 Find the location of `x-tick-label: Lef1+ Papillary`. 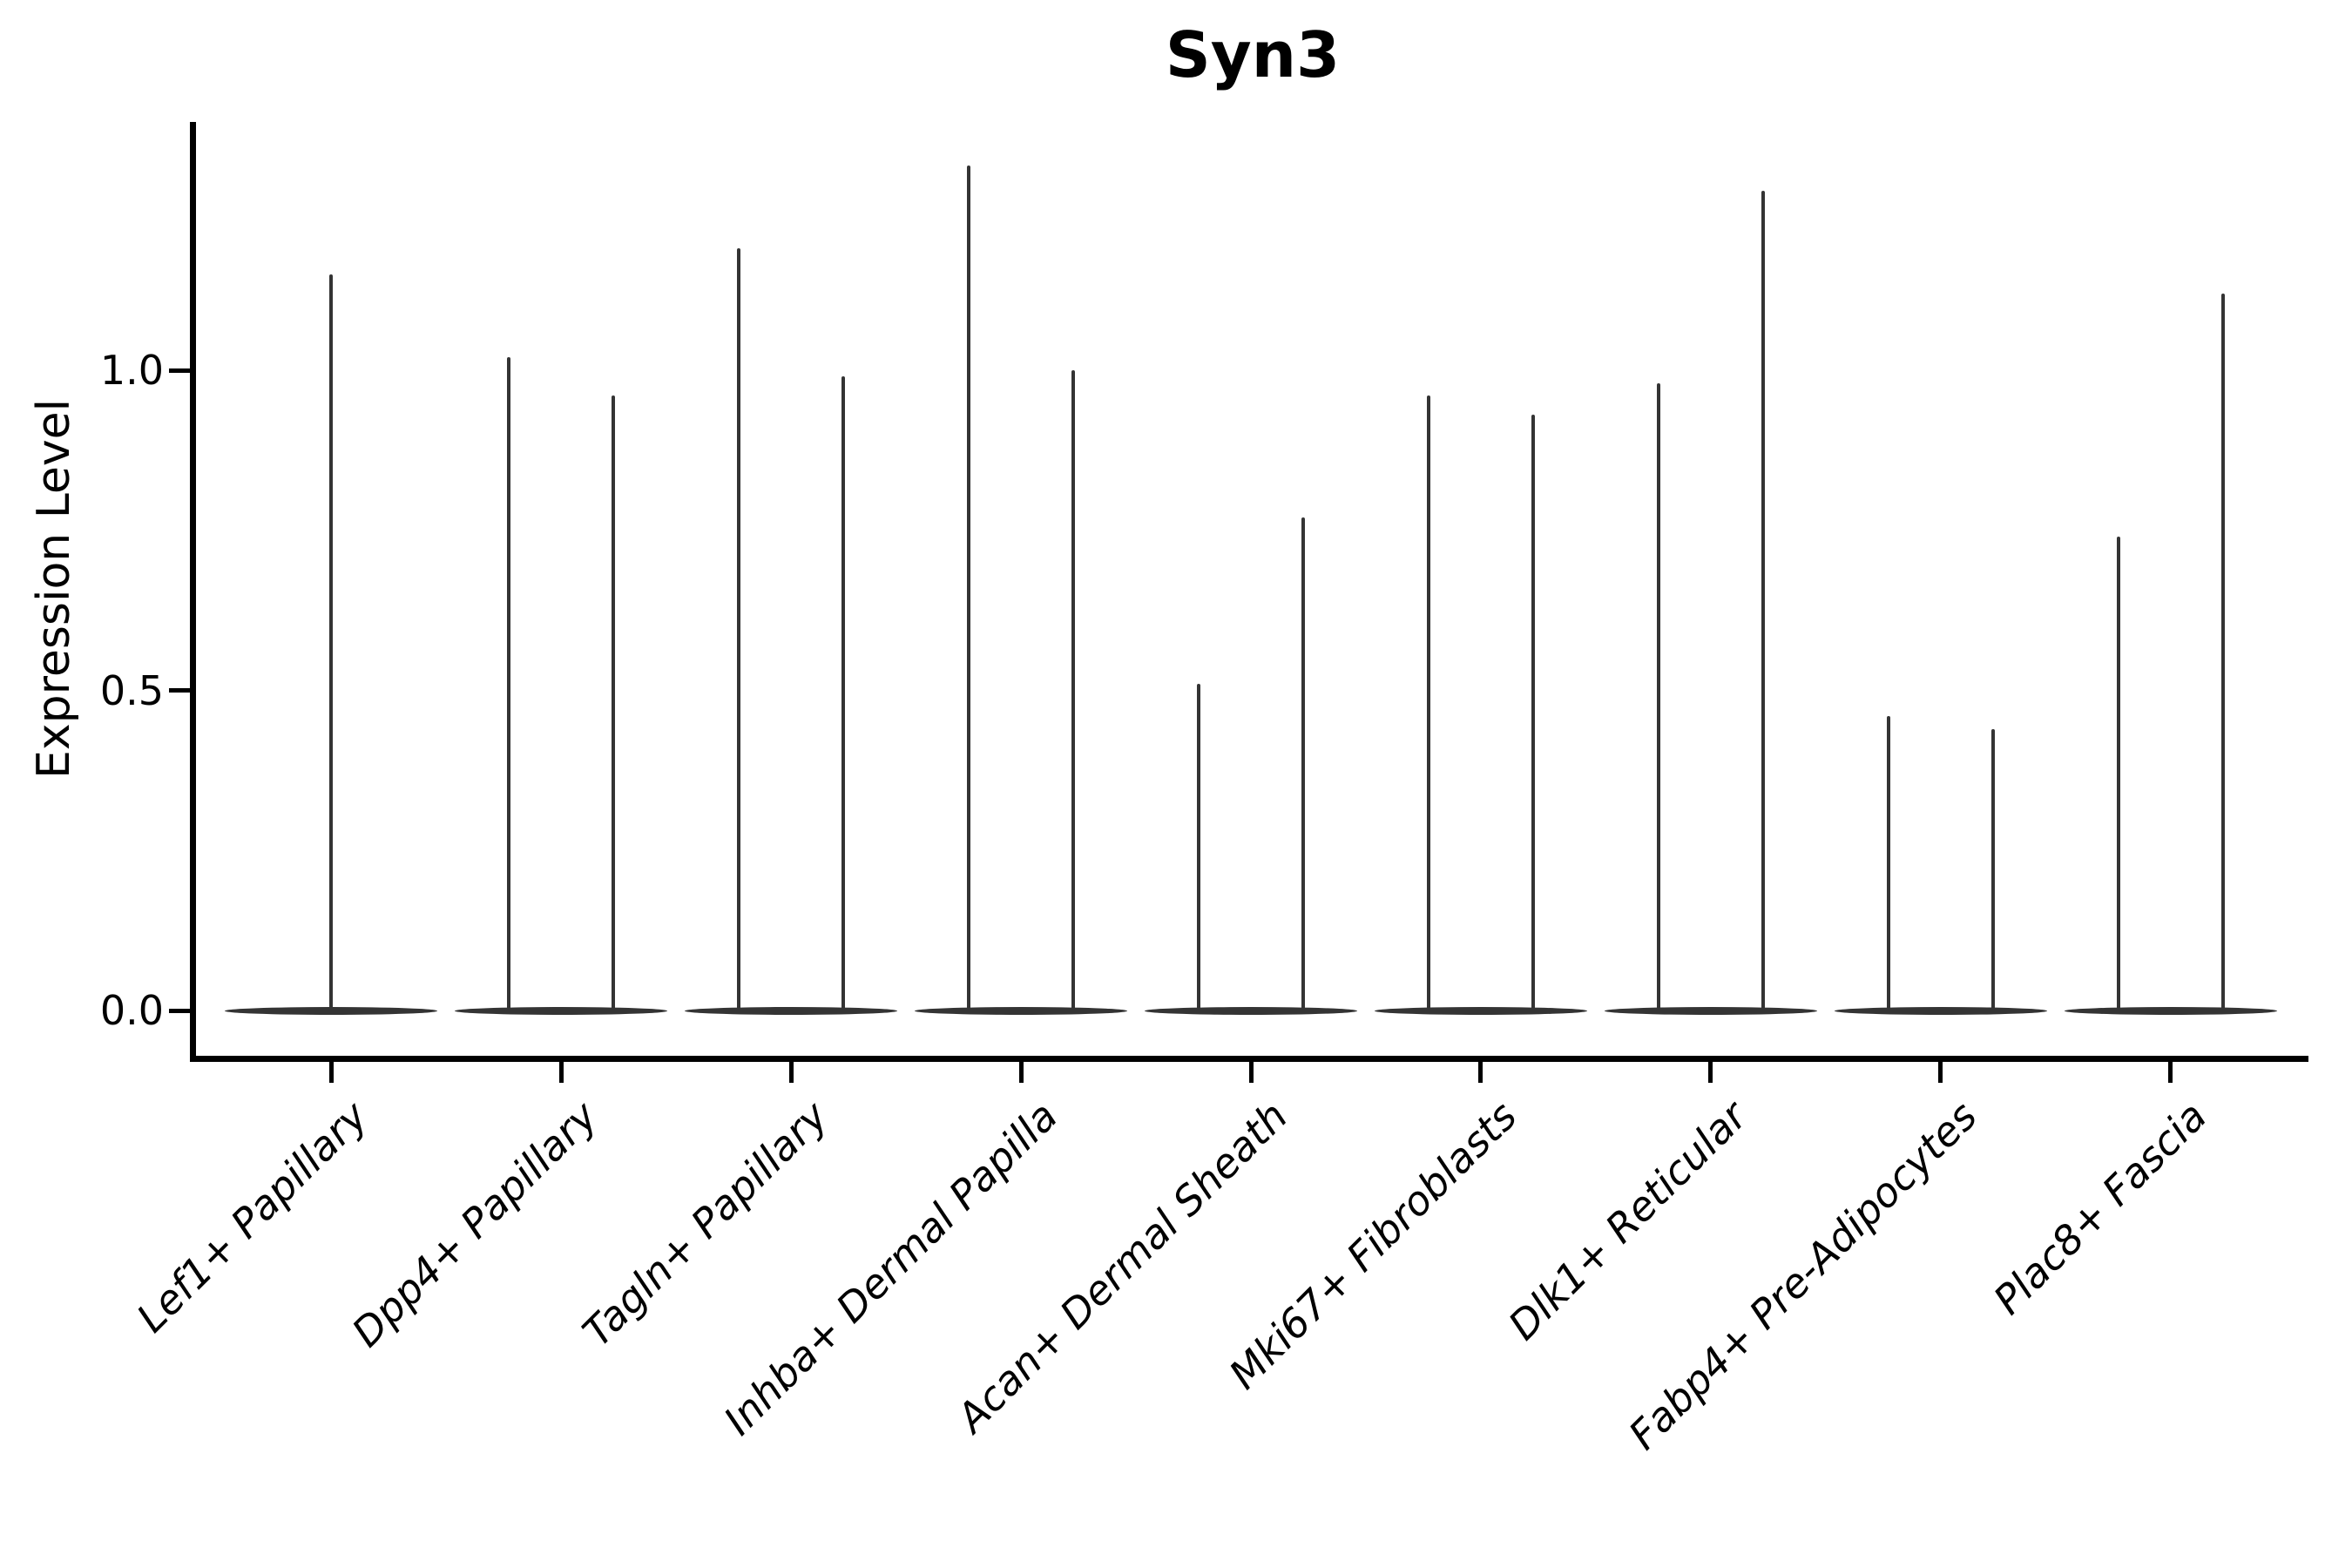

x-tick-label: Lef1+ Papillary is located at coordinates (252, 1217).